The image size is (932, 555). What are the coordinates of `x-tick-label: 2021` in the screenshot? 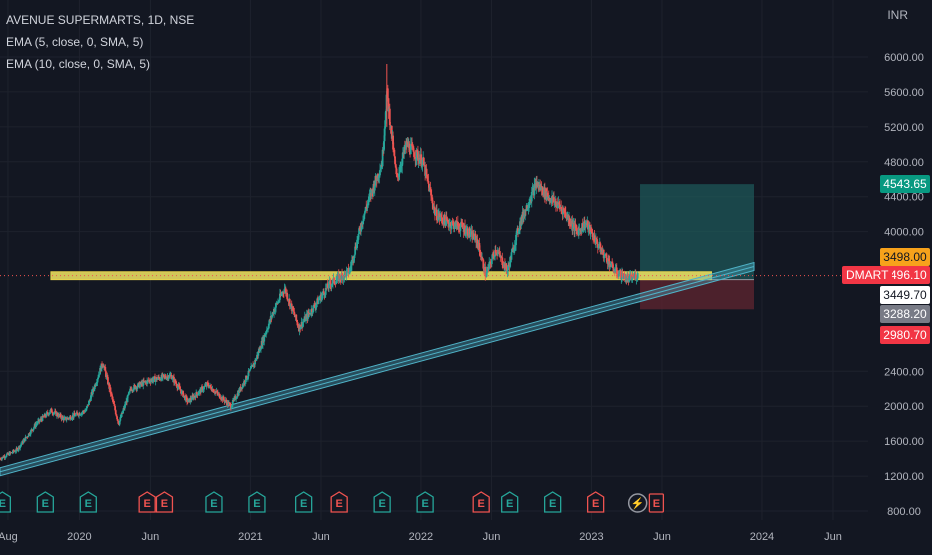 It's located at (250, 537).